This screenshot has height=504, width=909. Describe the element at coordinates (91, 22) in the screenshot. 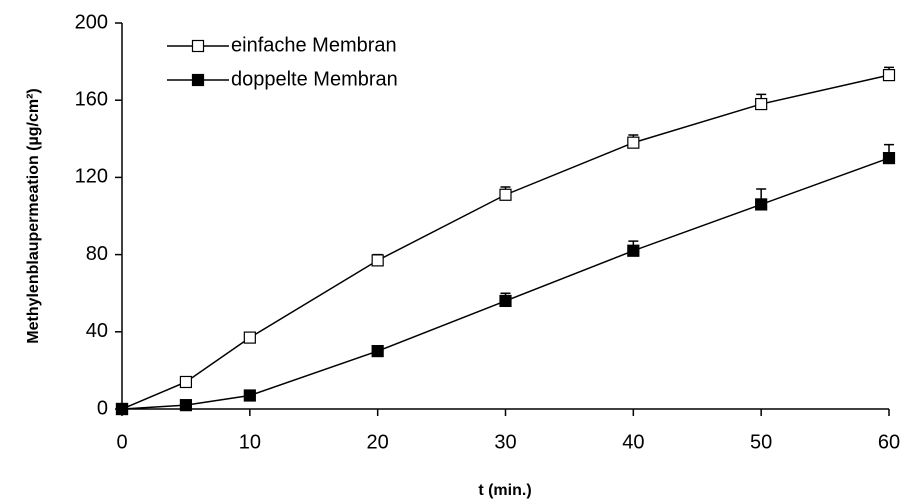

I see `y-tick-label: 200` at that location.